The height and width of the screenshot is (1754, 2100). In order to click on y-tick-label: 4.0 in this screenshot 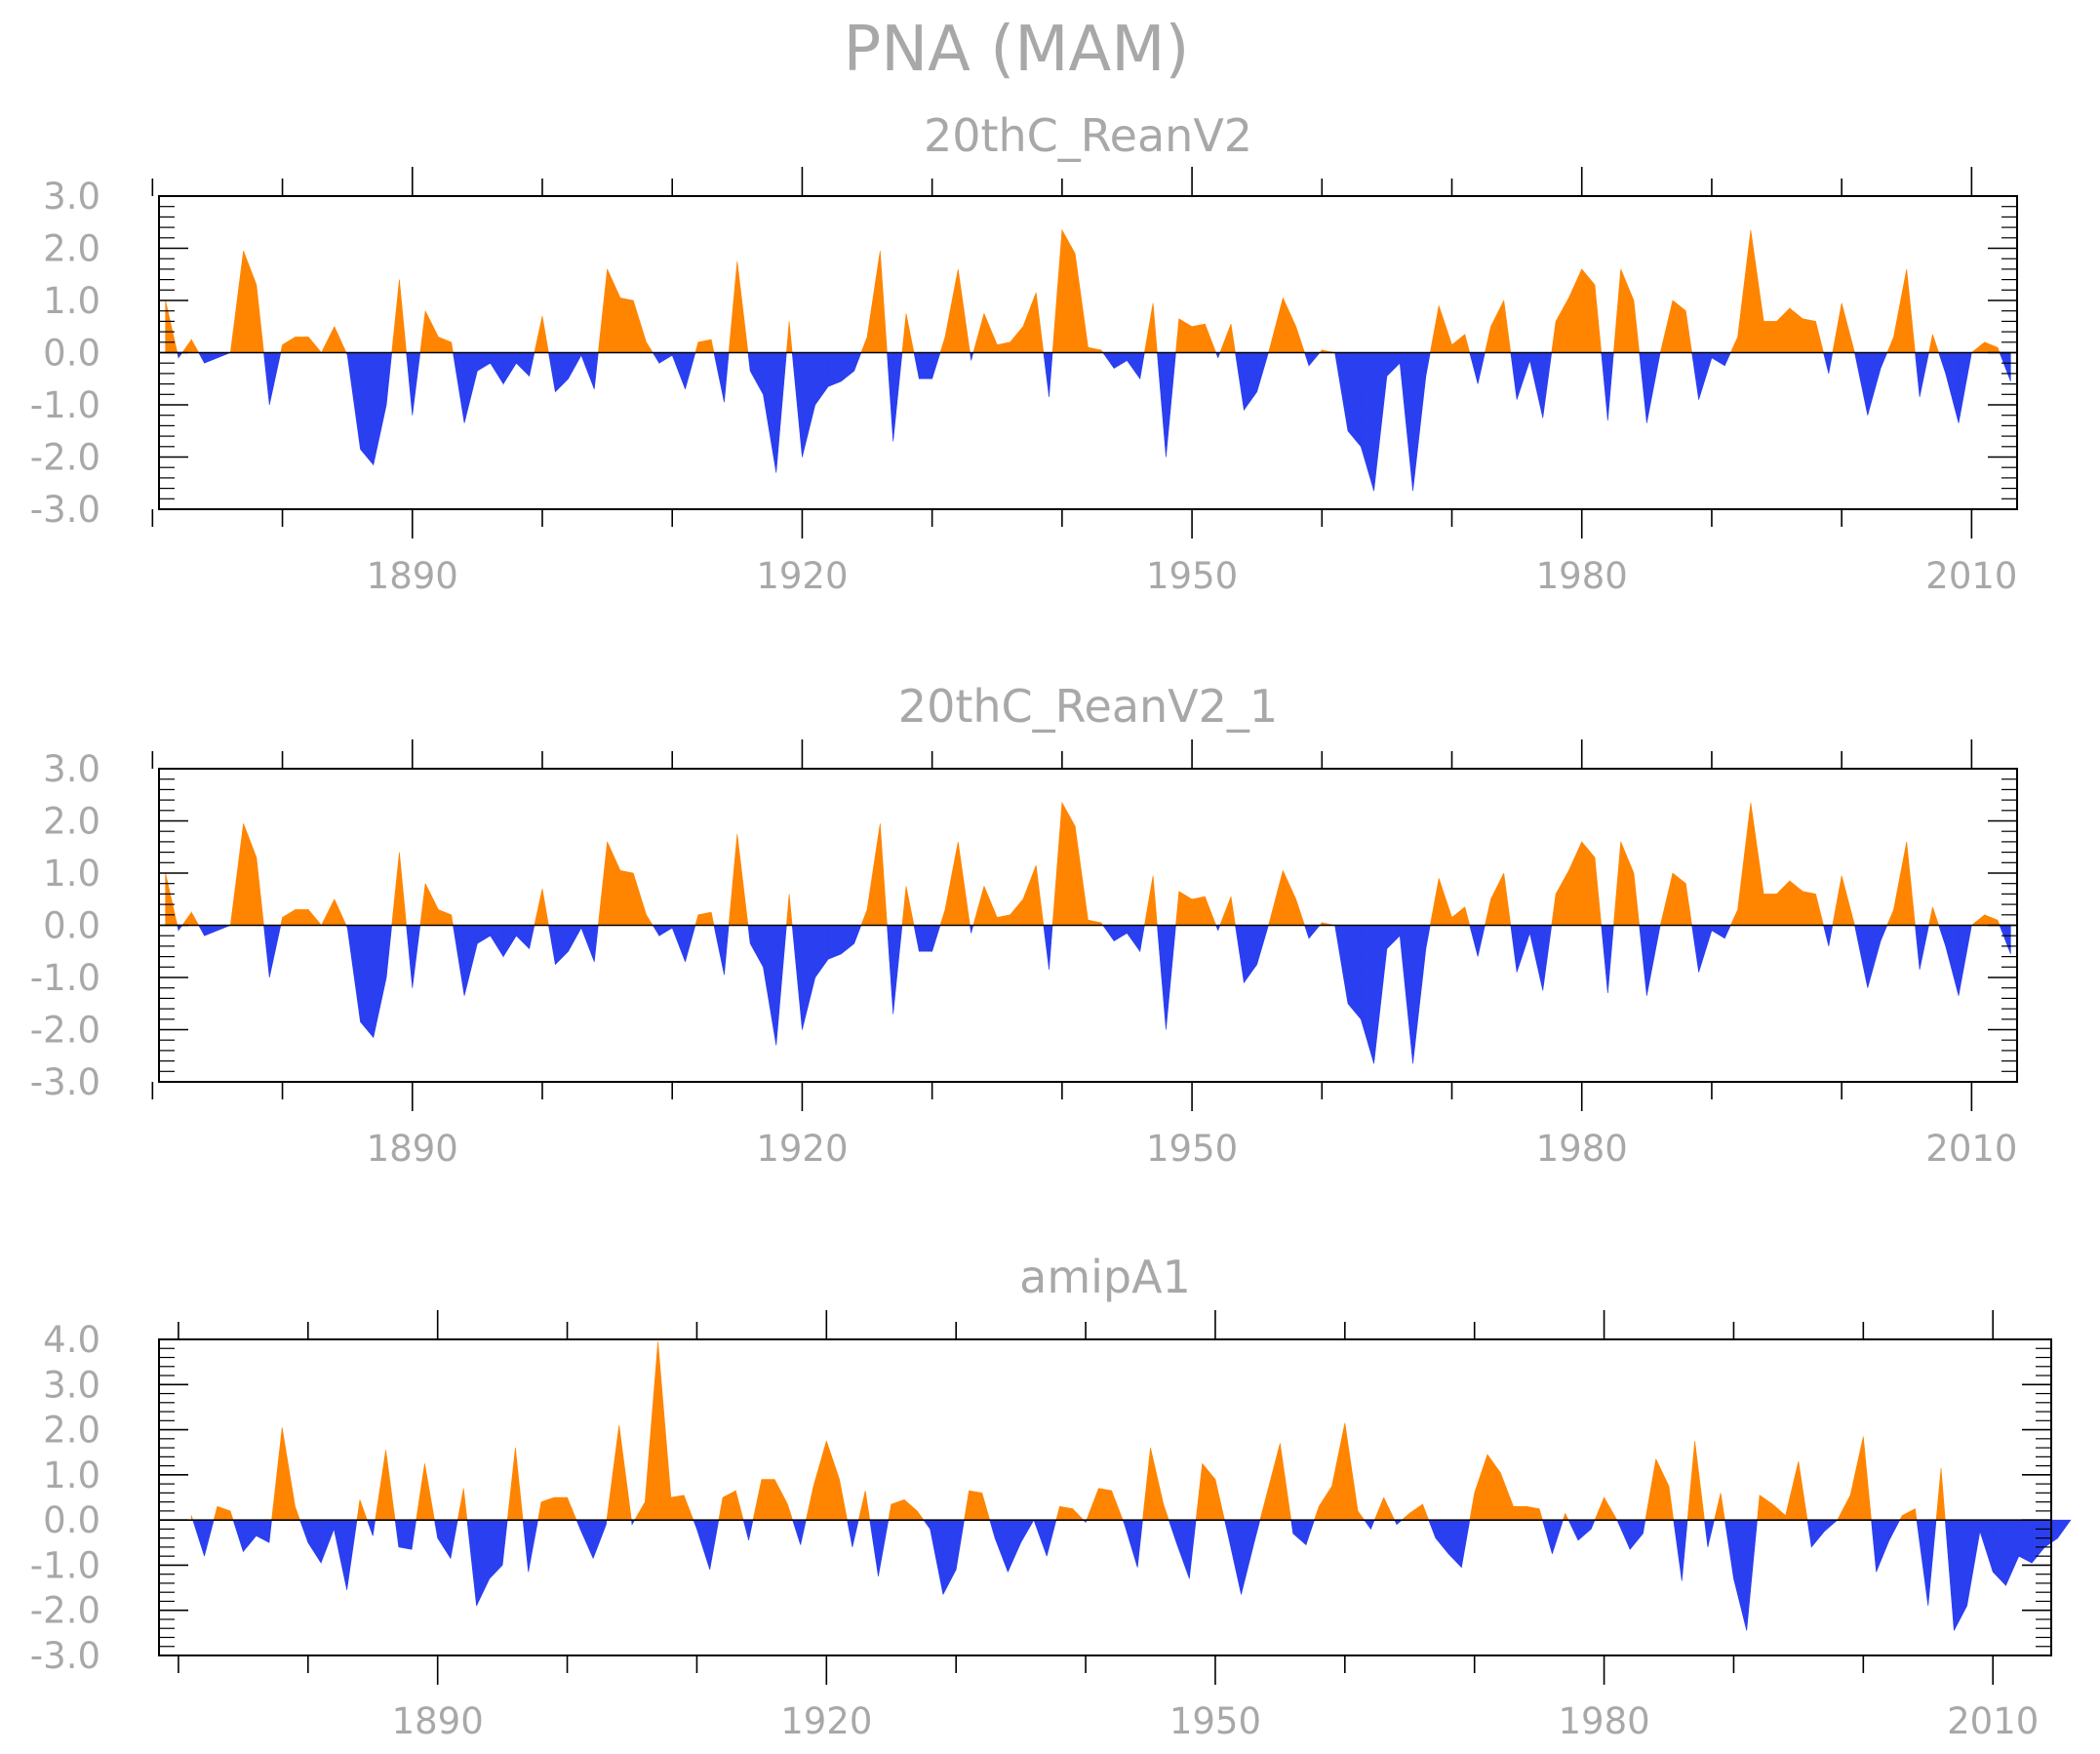, I will do `click(72, 1340)`.